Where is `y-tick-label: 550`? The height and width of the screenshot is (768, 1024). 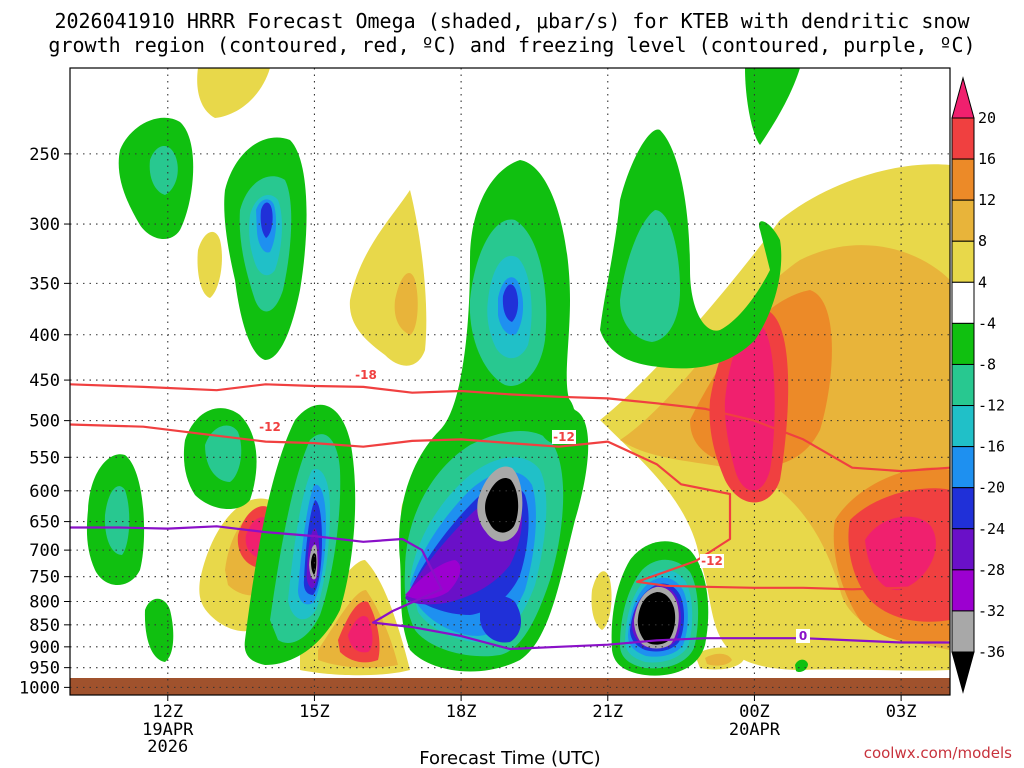 y-tick-label: 550 is located at coordinates (44, 458).